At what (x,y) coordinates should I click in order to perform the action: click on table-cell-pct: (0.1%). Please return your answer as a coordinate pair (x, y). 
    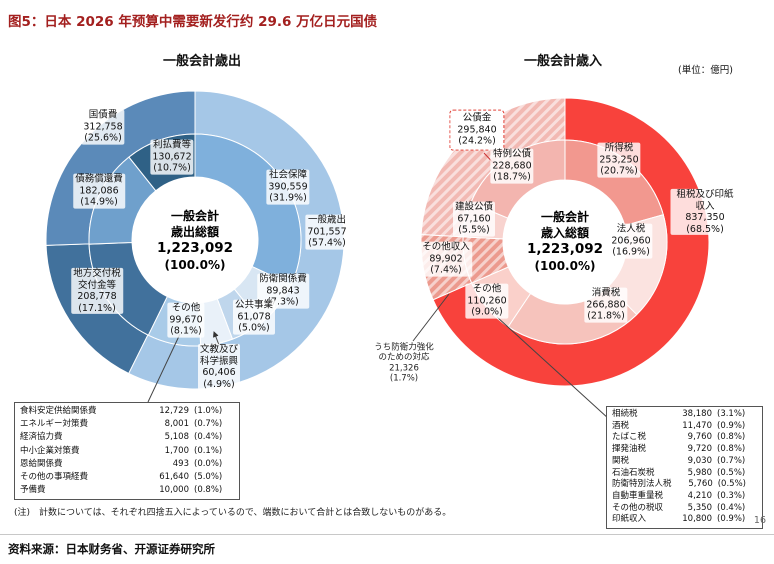
    Looking at the image, I should click on (208, 450).